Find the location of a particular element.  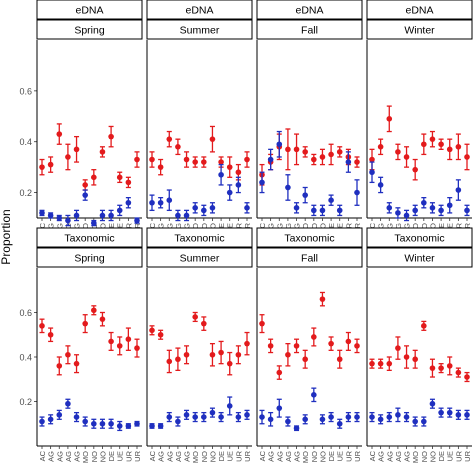

y-tick-label: 0.4 is located at coordinates (25, 142).